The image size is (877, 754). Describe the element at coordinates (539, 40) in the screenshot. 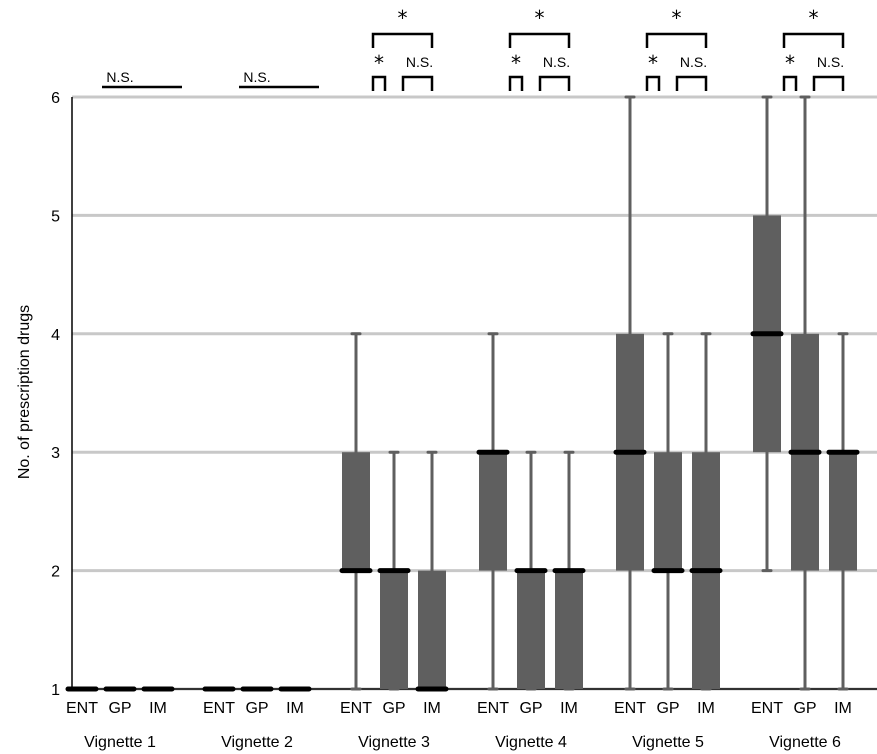

I see `vignette-4-sig-bracket-overall` at that location.